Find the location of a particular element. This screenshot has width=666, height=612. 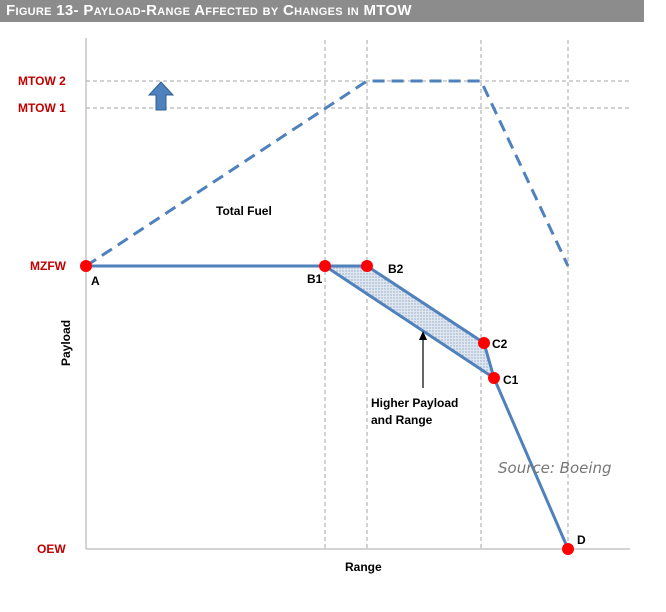

point-b1-label: B1 is located at coordinates (315, 279).